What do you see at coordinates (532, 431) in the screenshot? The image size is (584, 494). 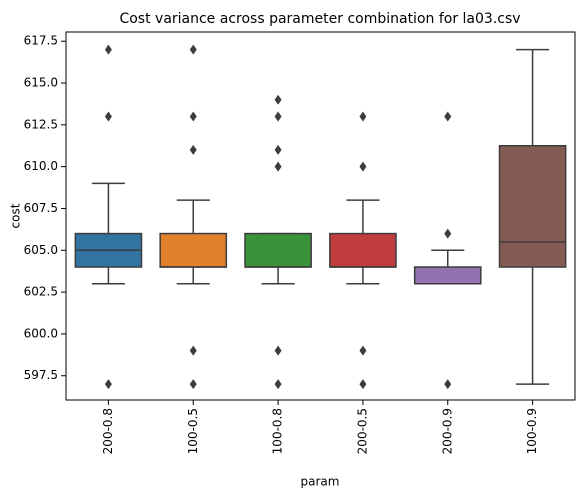 I see `x-tick-label: 100-0.9` at bounding box center [532, 431].